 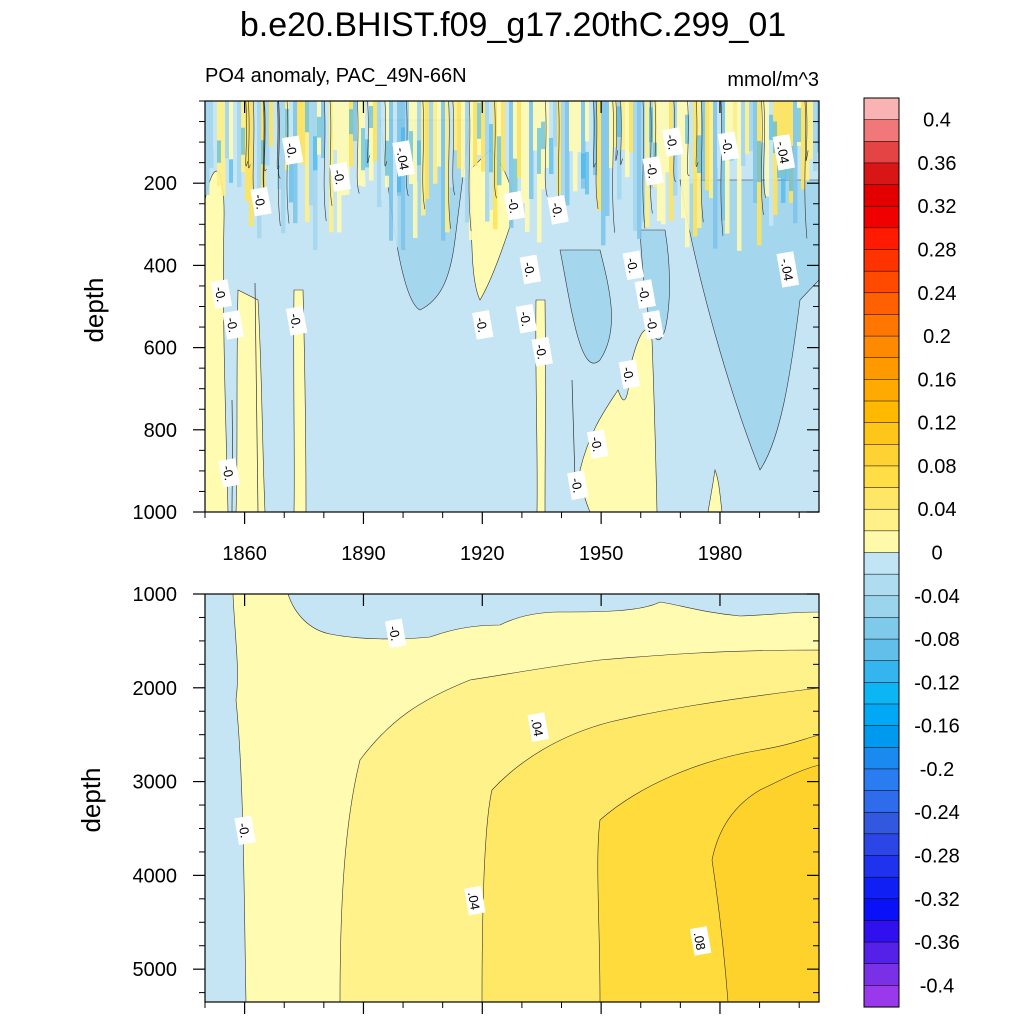 I want to click on upper-contour-label: -.04, so click(x=403, y=158).